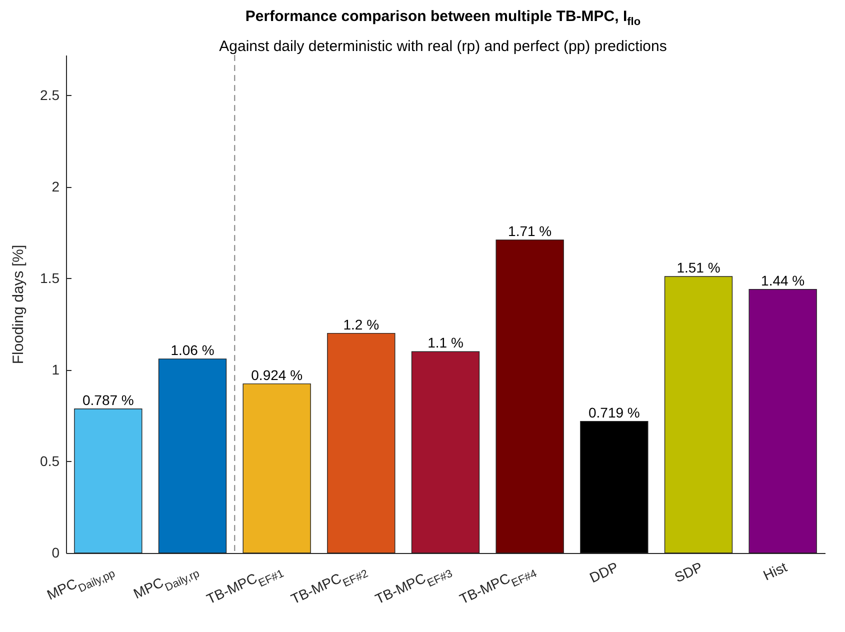 This screenshot has width=845, height=632. I want to click on y-tick-label: 0.5, so click(50, 460).